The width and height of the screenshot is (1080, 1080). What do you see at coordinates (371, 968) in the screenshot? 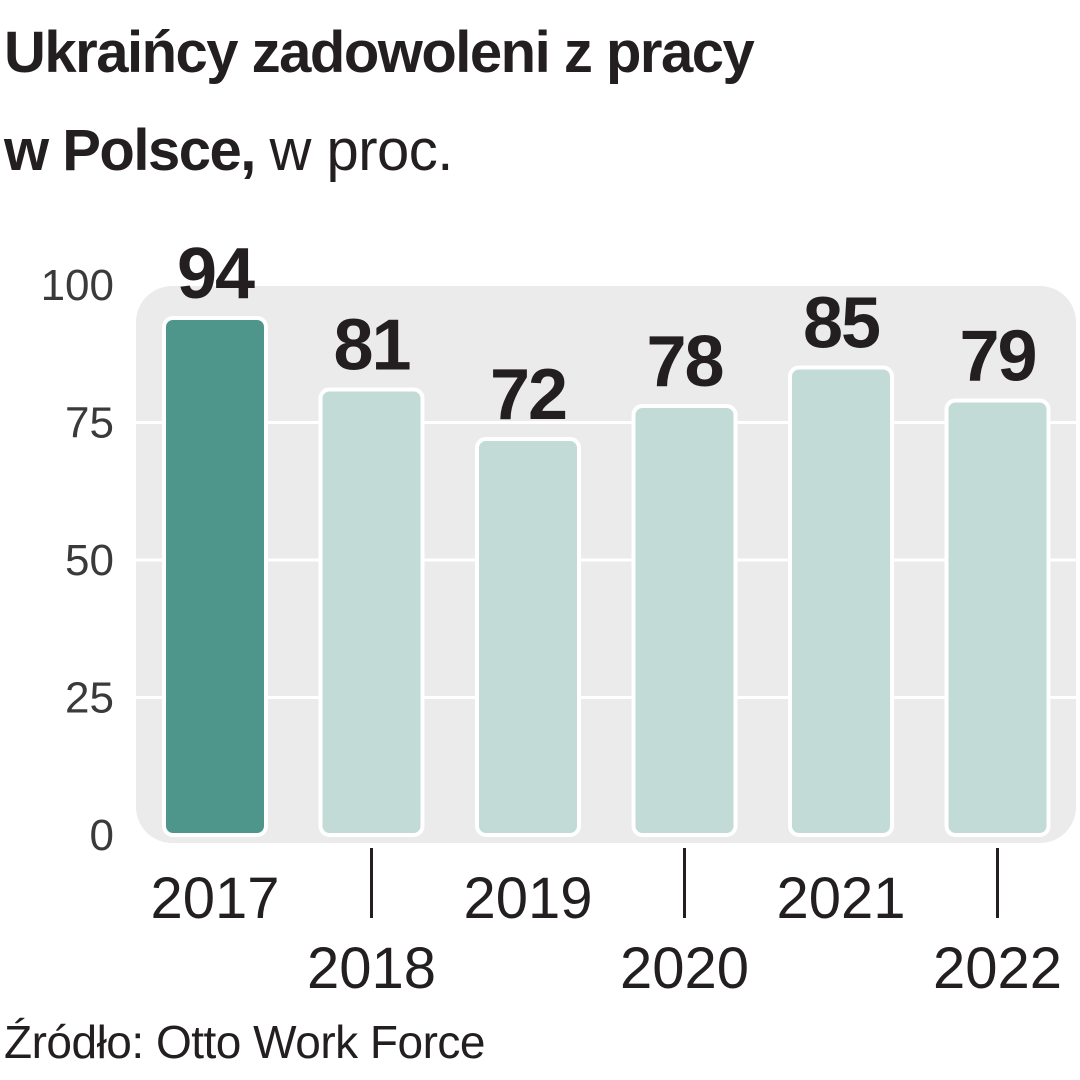
I see `x-tick-label-2018: 2018` at bounding box center [371, 968].